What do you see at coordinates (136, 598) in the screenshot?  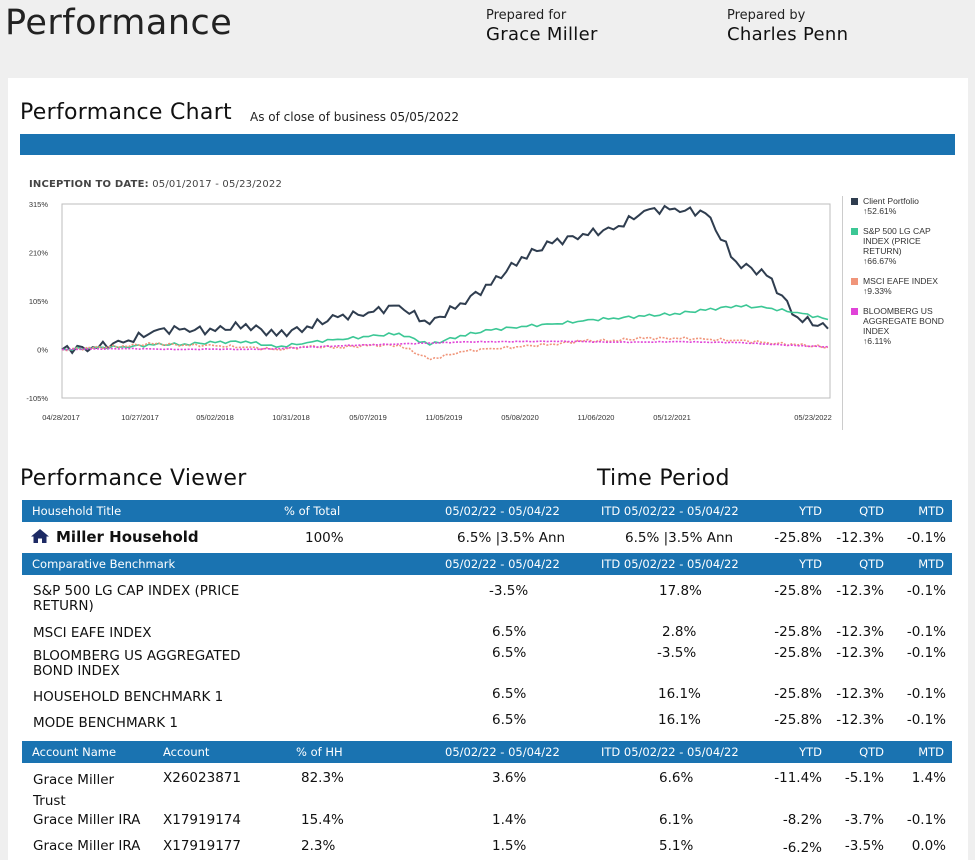 I see `benchmark-name: S&P 500 LG CAP INDEX (PRICE RETURN)` at bounding box center [136, 598].